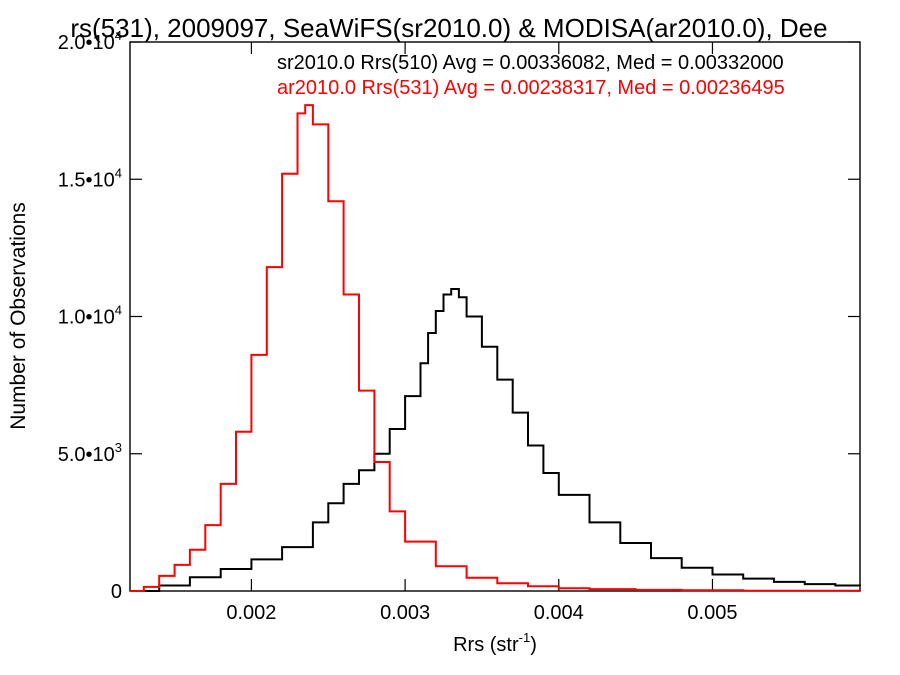 The image size is (900, 675). I want to click on x-tick-label: 0.005, so click(712, 613).